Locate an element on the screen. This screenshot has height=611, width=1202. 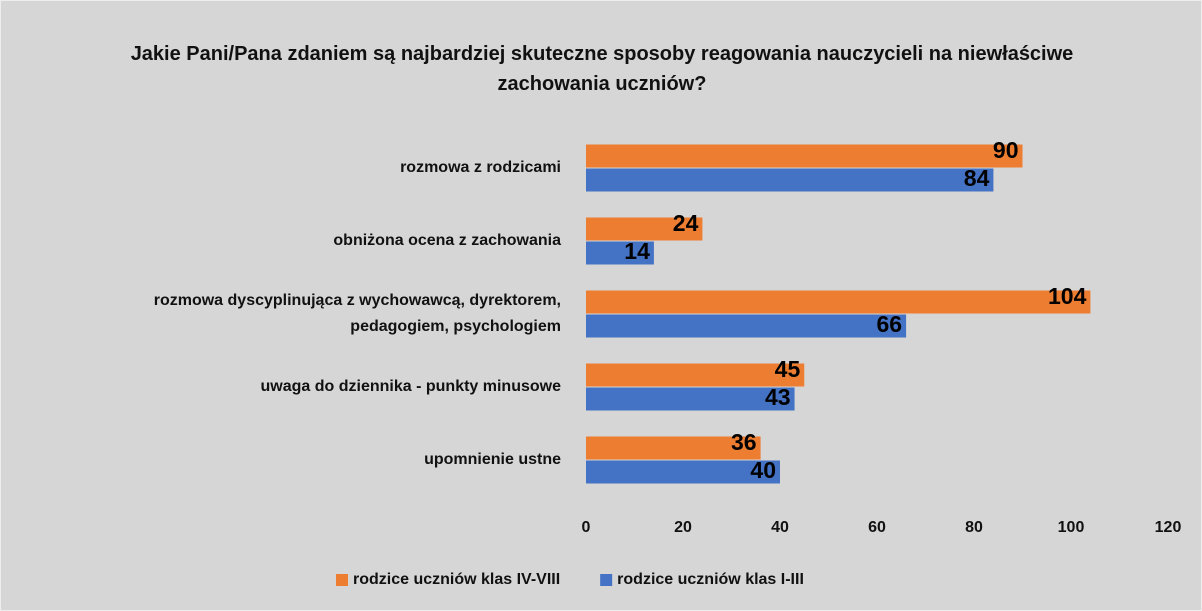
x-tick-label: 120 is located at coordinates (1168, 527).